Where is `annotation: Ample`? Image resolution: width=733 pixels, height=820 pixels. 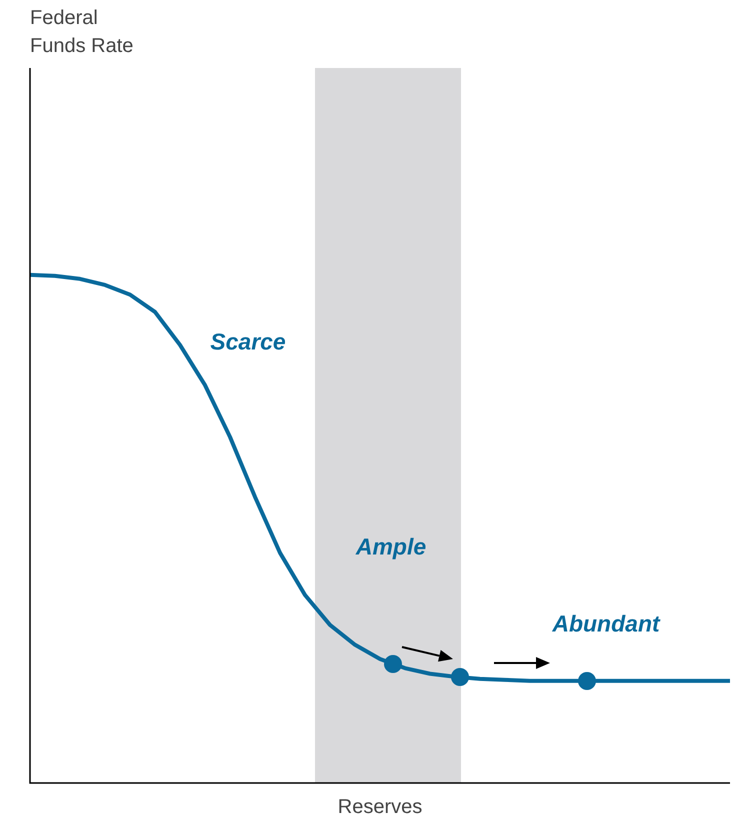
annotation: Ample is located at coordinates (390, 546).